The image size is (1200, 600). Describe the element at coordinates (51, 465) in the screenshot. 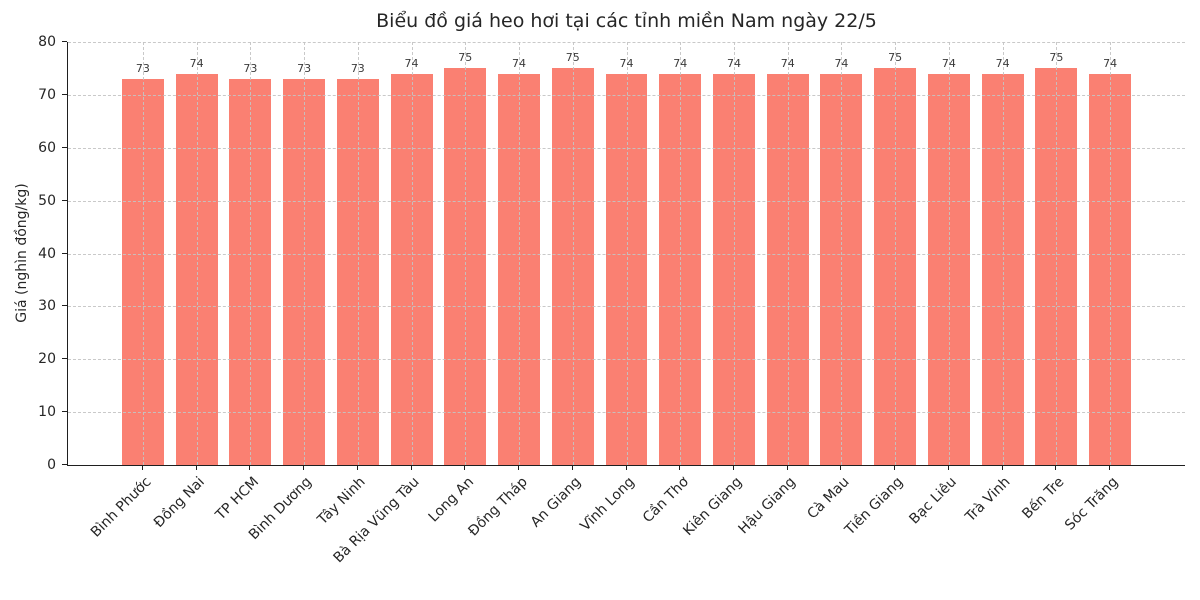

I see `y-tick-label: 0` at that location.